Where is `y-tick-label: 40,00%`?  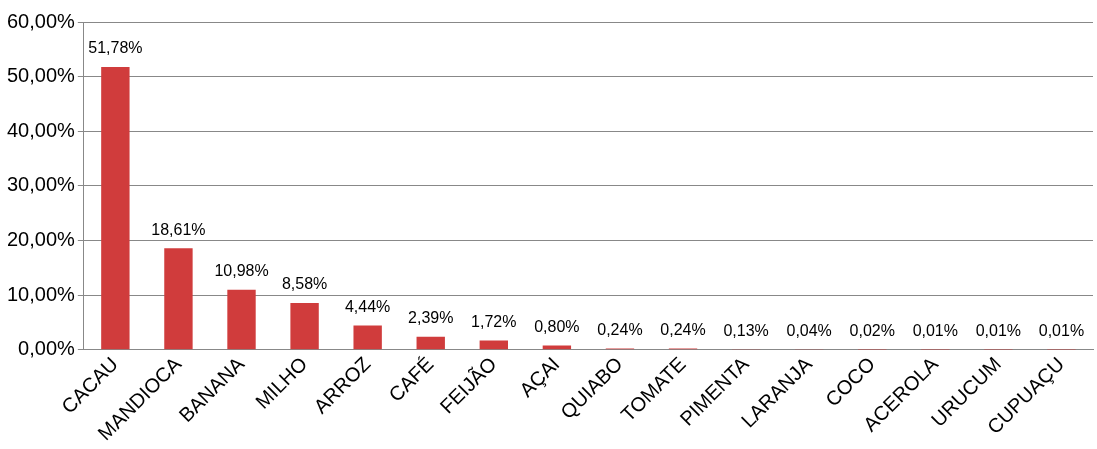
y-tick-label: 40,00% is located at coordinates (41, 129).